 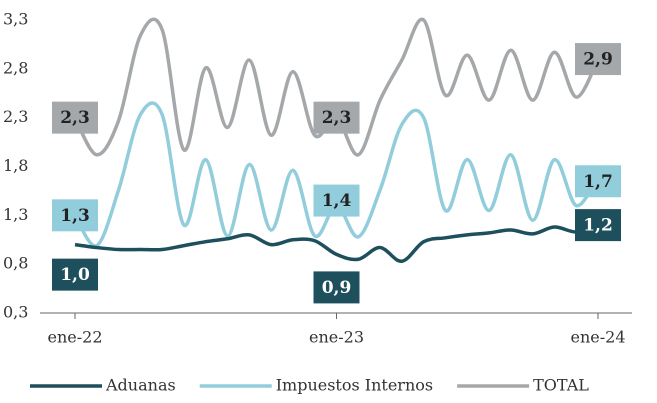 I want to click on value-label: 1,4, so click(x=337, y=201).